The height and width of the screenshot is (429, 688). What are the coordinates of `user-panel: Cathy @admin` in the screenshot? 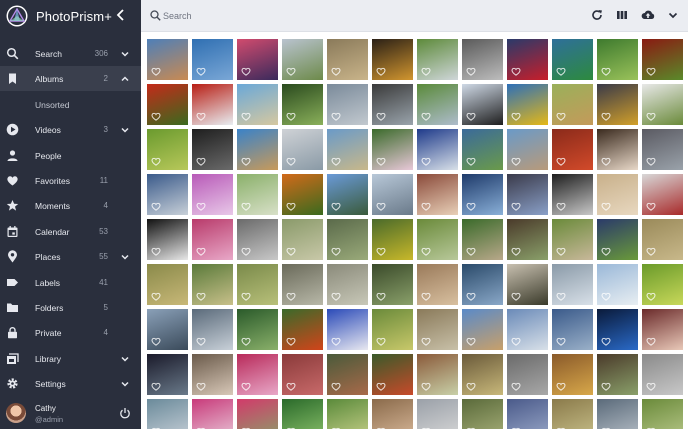 It's located at (70, 413).